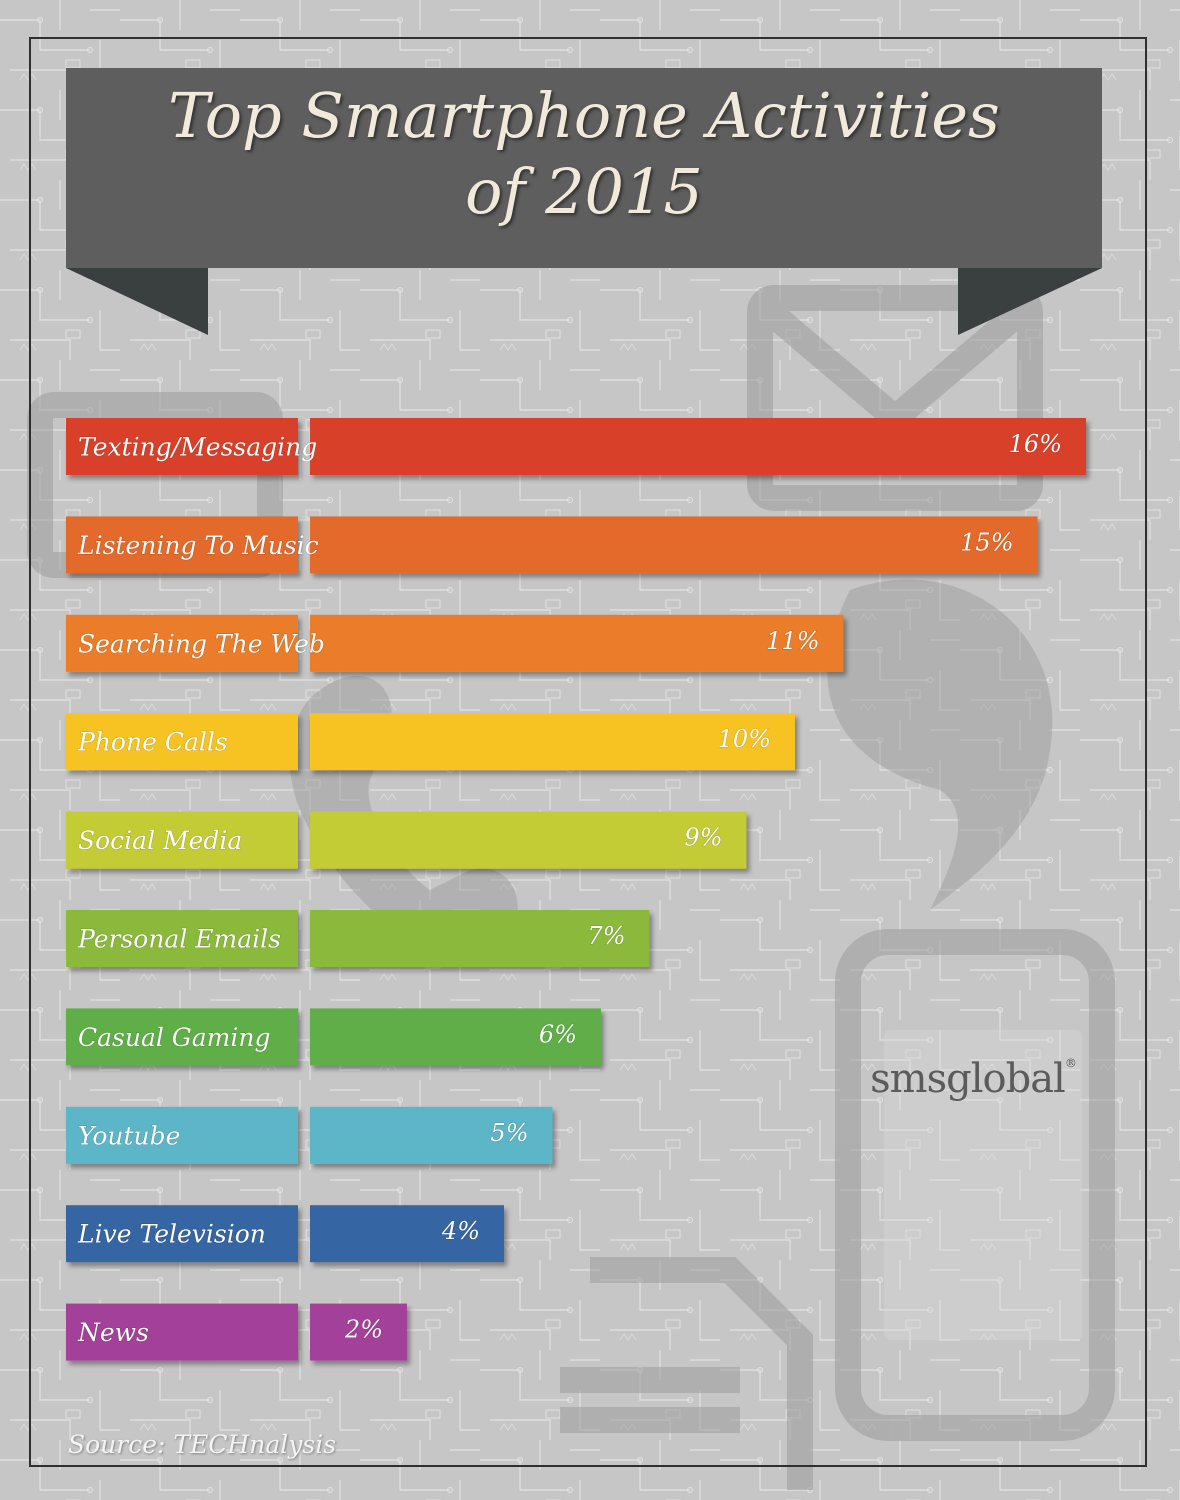 The image size is (1180, 1500). What do you see at coordinates (686, 1373) in the screenshot?
I see `document-icon` at bounding box center [686, 1373].